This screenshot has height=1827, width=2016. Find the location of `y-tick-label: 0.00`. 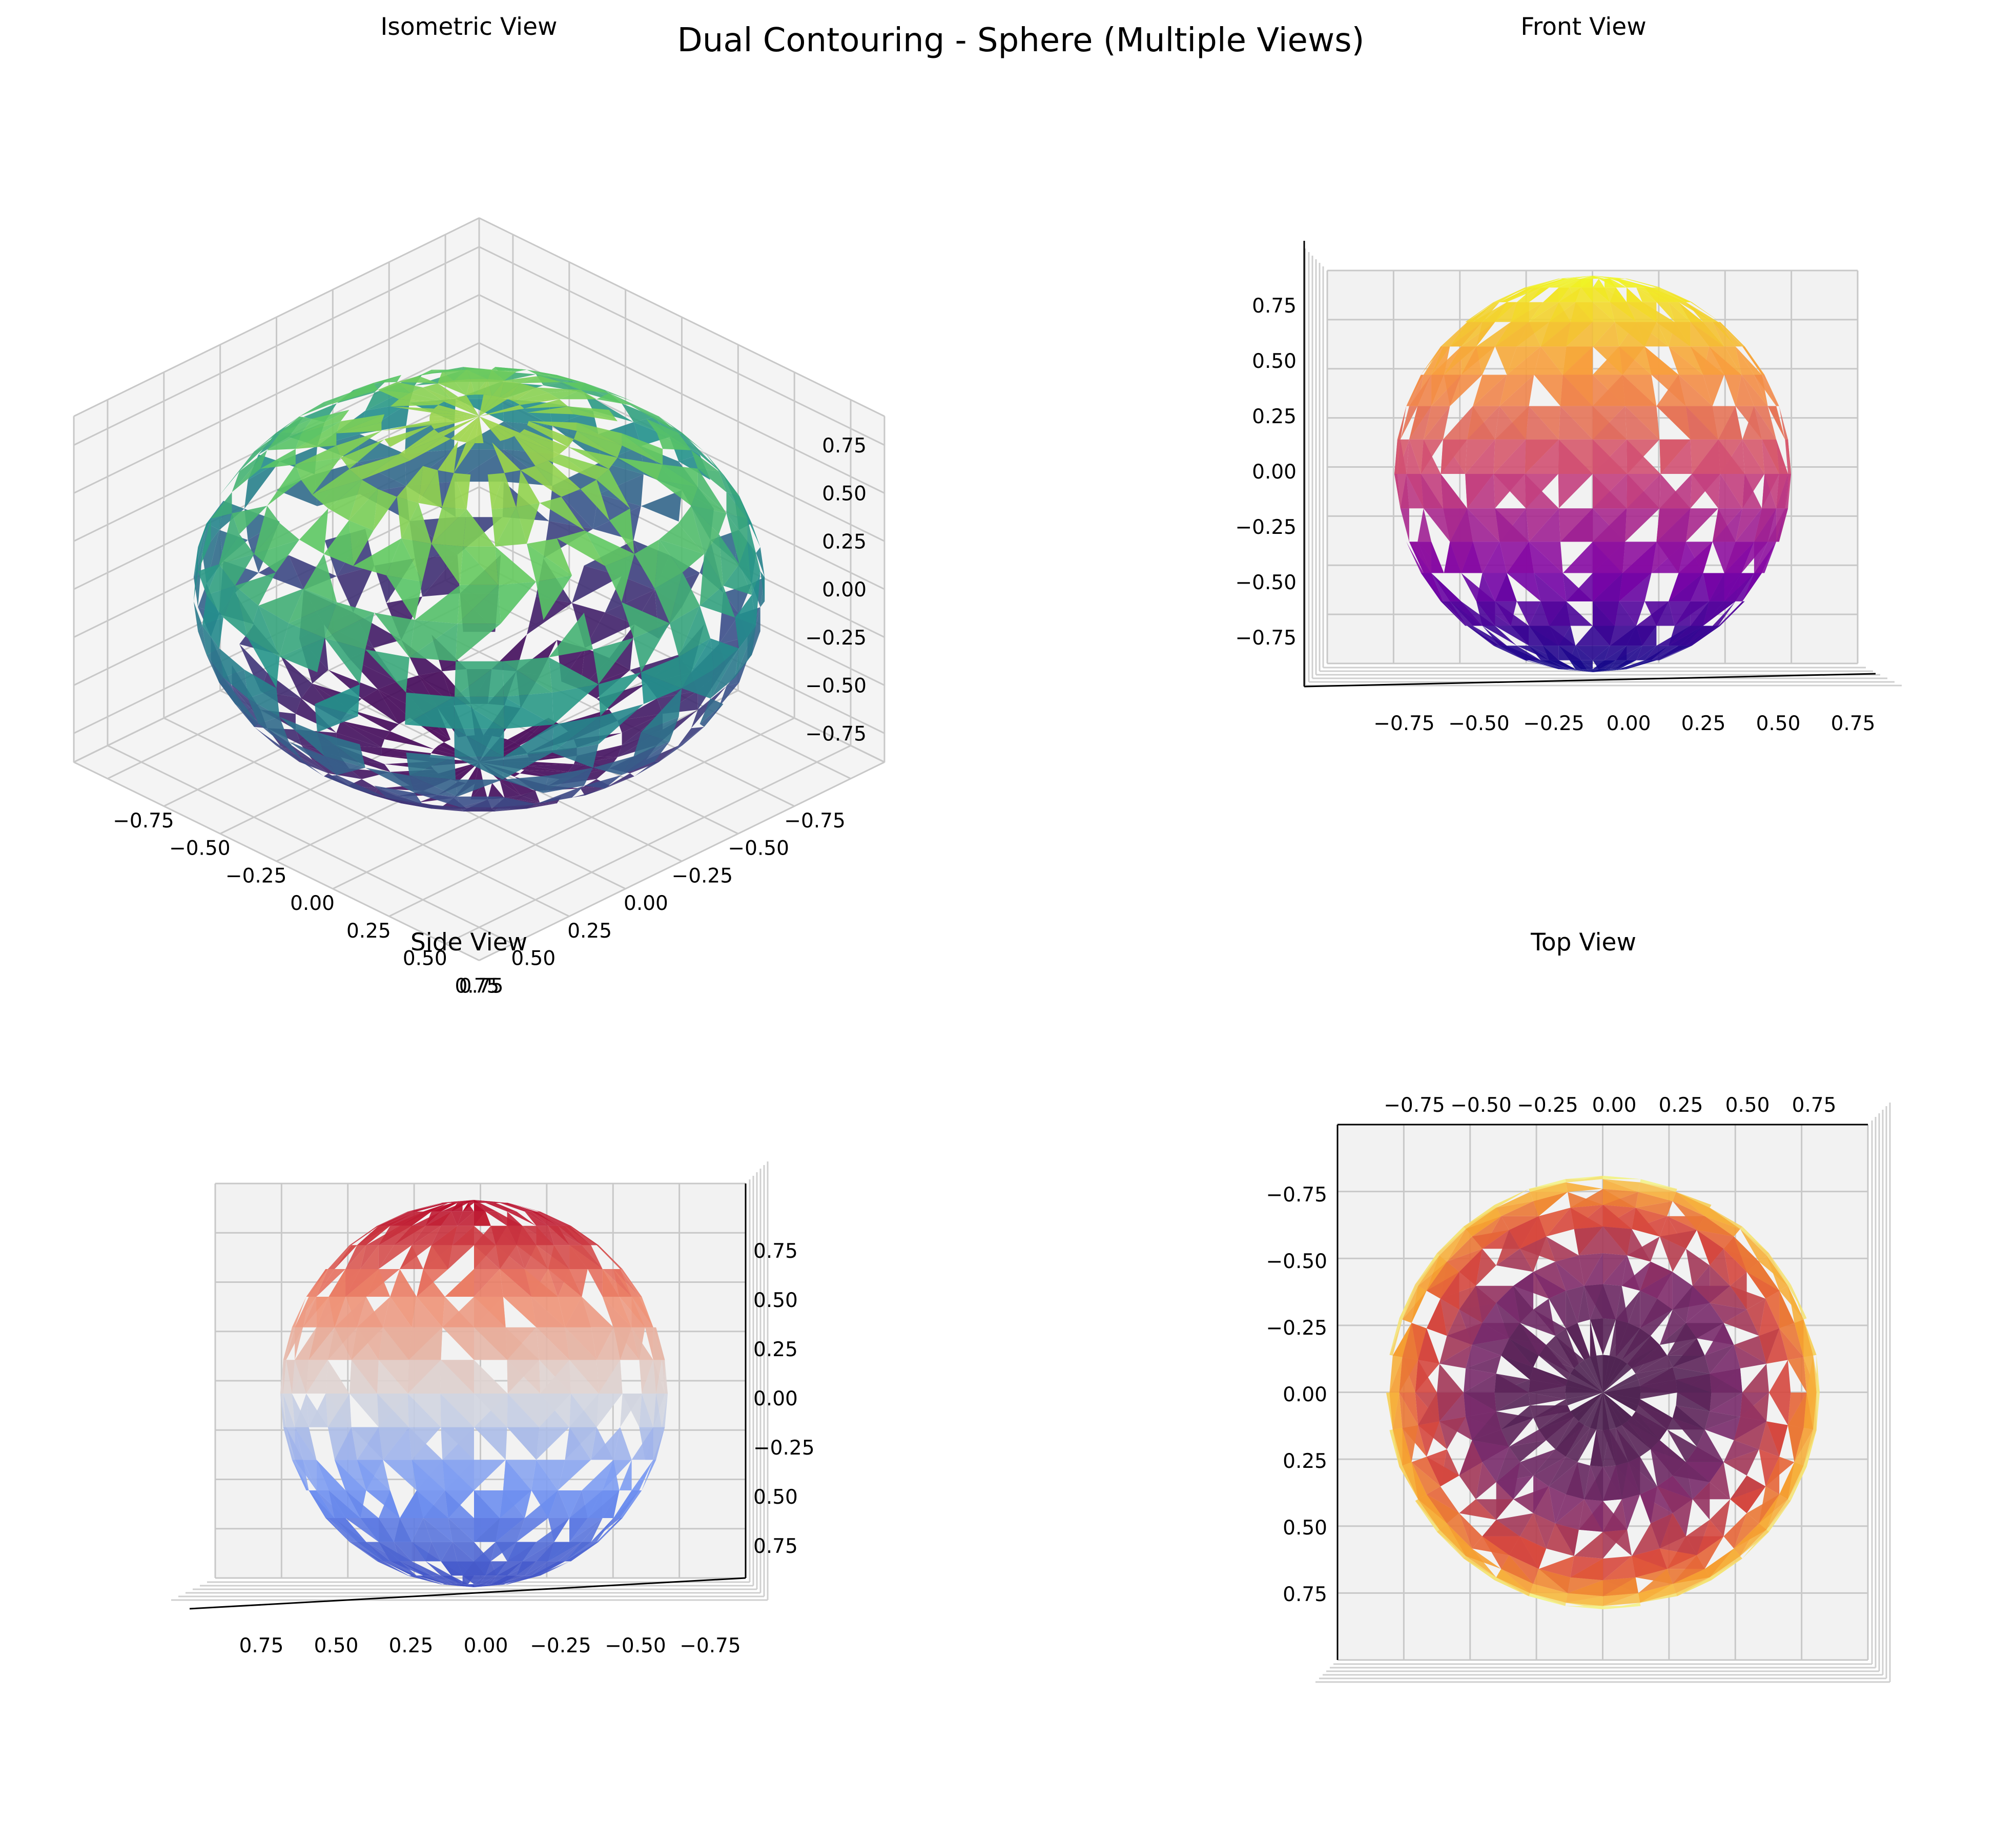

y-tick-label: 0.00 is located at coordinates (1274, 472).